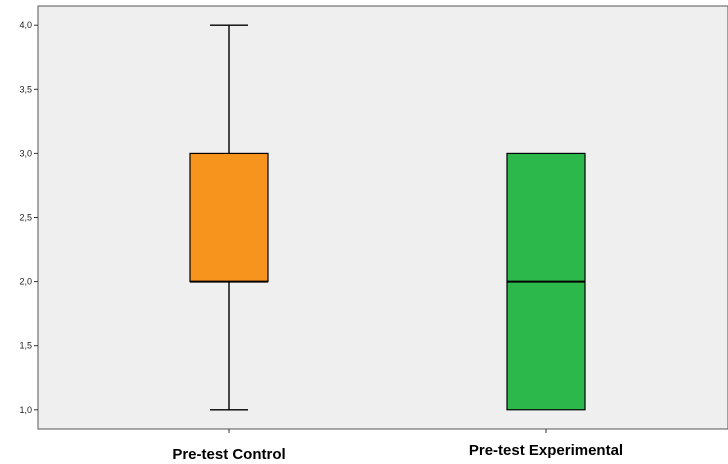 The height and width of the screenshot is (464, 728). Describe the element at coordinates (25, 25) in the screenshot. I see `y-tick-label: 4,0` at that location.